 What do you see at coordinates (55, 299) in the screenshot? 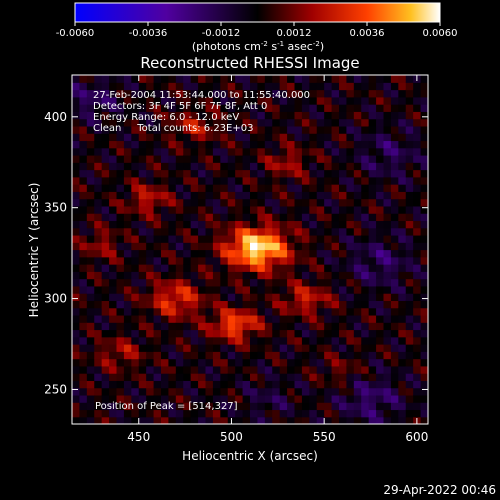
I see `y-tick-label: 300` at bounding box center [55, 299].